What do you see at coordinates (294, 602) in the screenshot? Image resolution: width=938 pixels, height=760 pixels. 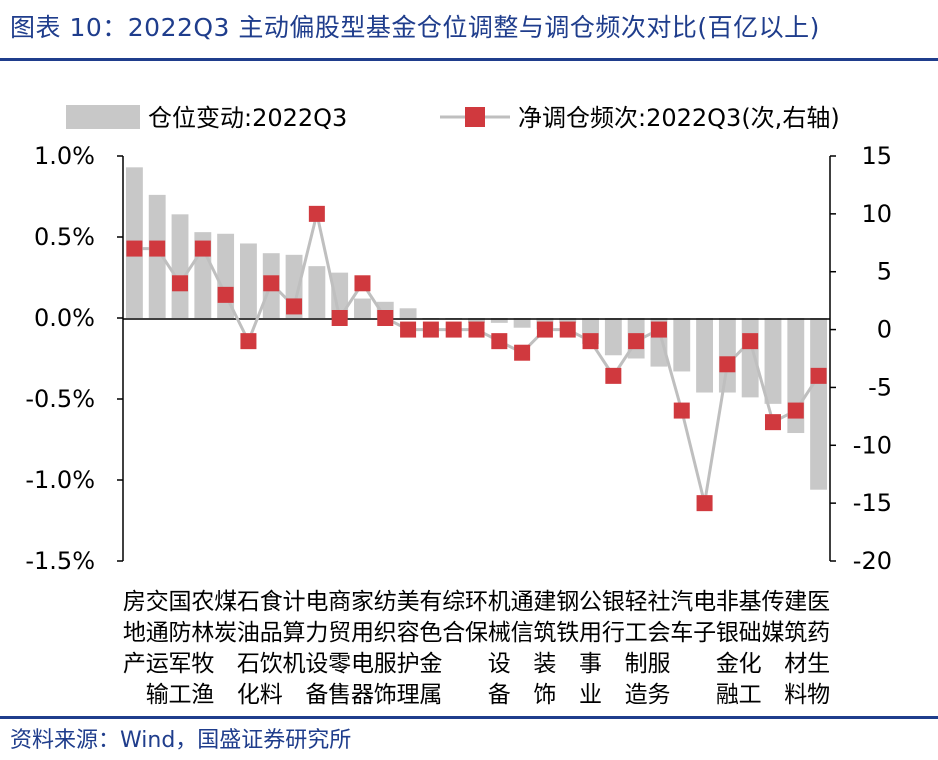 I see `category-label-char: 计` at bounding box center [294, 602].